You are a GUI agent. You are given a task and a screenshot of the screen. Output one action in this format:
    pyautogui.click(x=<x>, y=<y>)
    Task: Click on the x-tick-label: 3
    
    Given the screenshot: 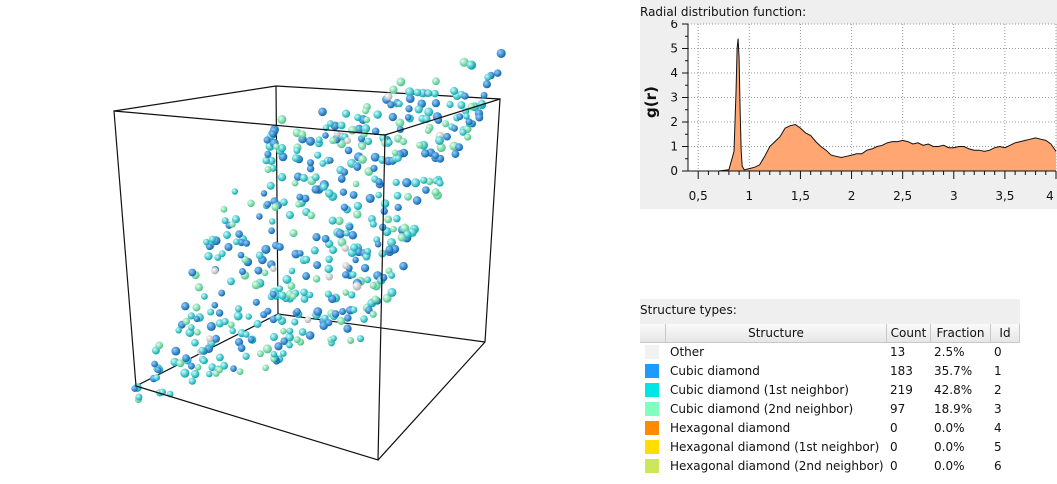 What is the action you would take?
    pyautogui.click(x=954, y=196)
    